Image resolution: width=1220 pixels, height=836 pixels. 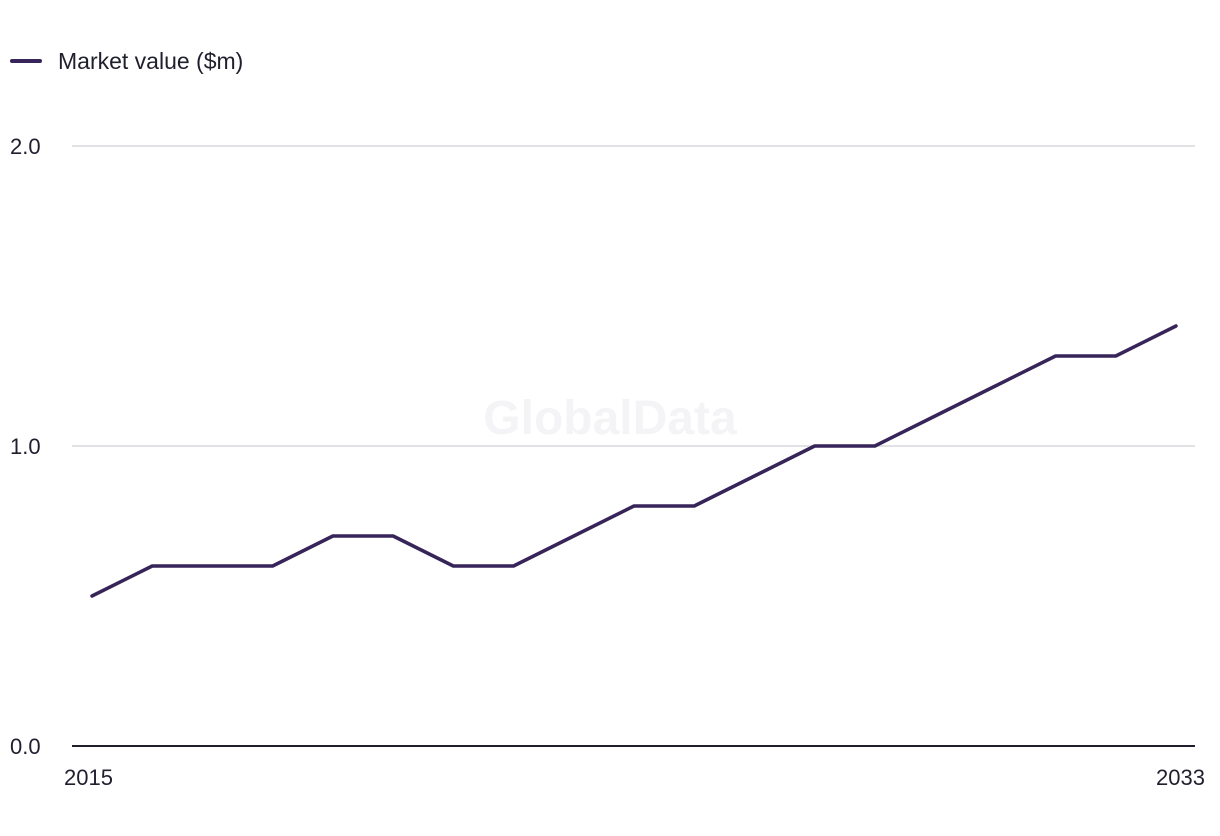 What do you see at coordinates (25, 146) in the screenshot?
I see `y-tick-label: 2.0` at bounding box center [25, 146].